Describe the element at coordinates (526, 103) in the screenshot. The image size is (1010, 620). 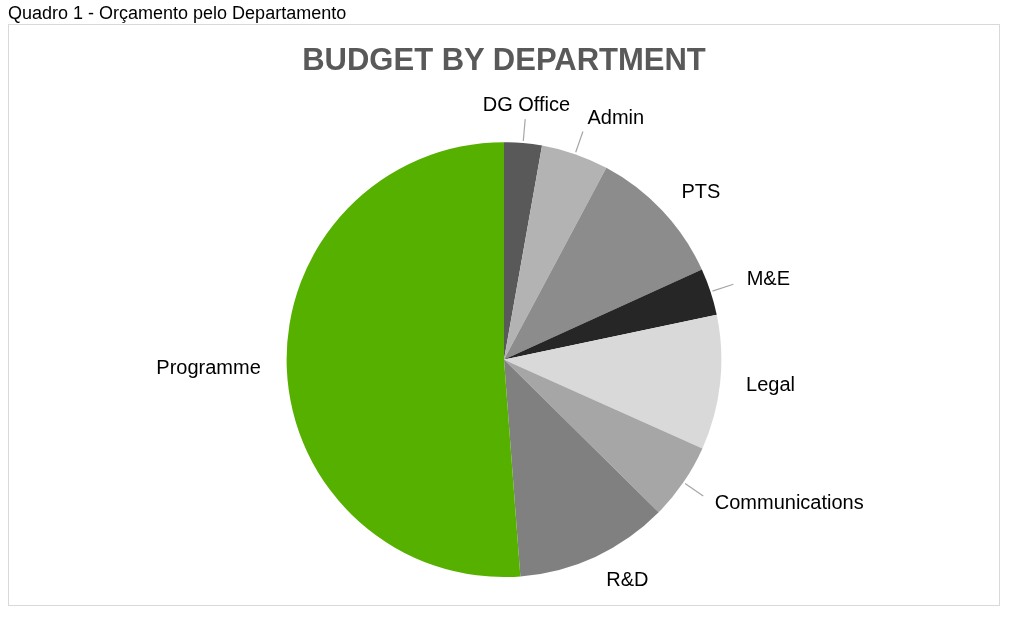
I see `slice-label: DG Office` at that location.